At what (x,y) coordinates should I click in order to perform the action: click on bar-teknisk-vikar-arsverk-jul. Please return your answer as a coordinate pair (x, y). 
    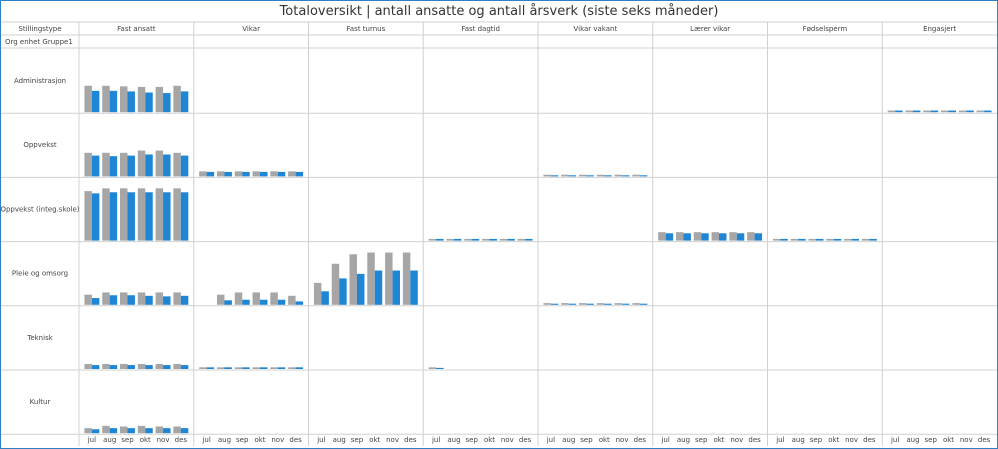
    Looking at the image, I should click on (210, 368).